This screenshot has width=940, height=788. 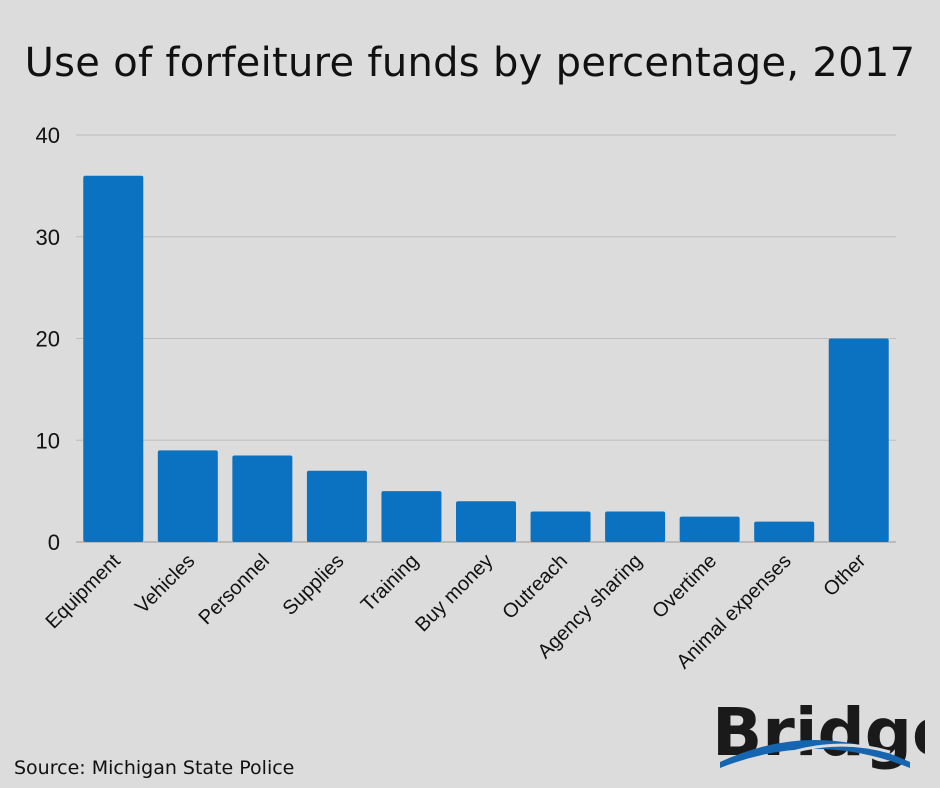 I want to click on x-tick-label: Equipment, so click(x=83, y=591).